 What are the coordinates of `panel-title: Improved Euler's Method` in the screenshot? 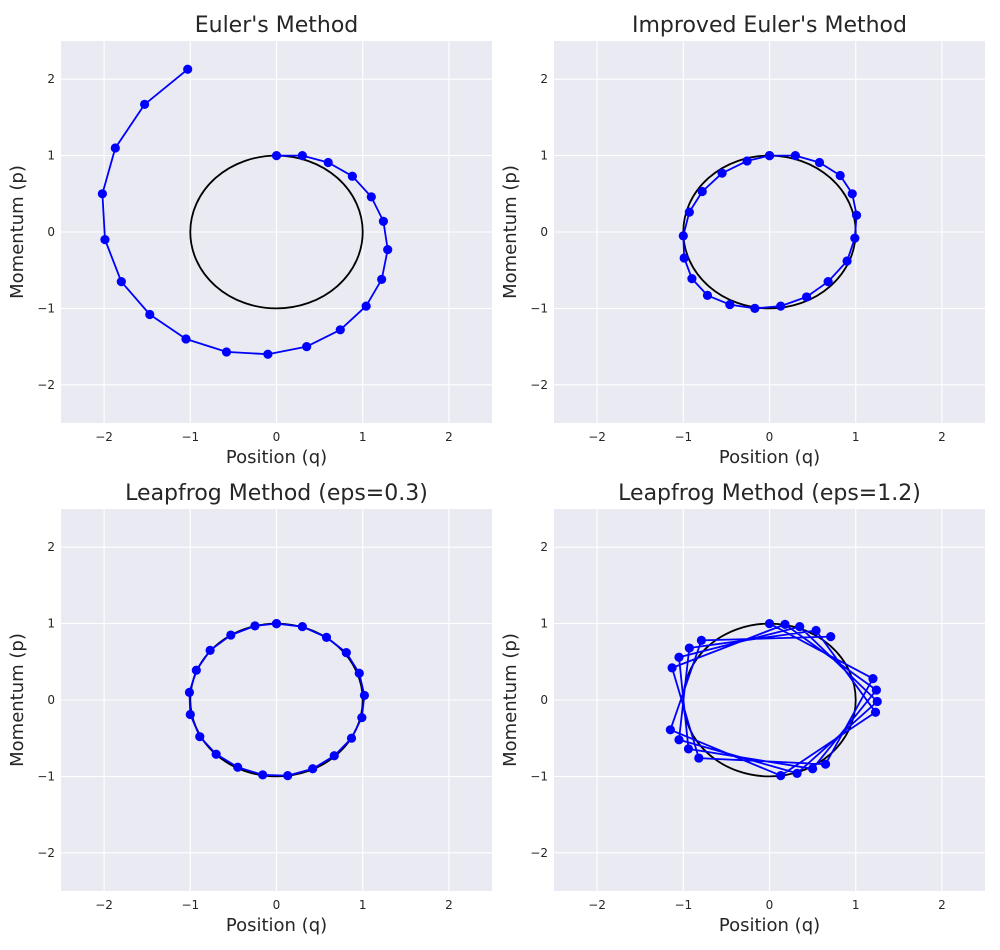 It's located at (769, 25).